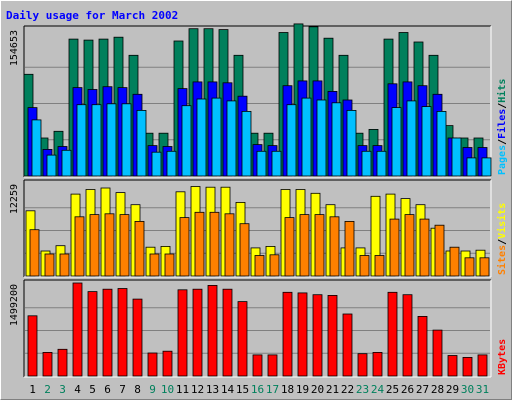 This screenshot has height=400, width=512. Describe the element at coordinates (502, 124) in the screenshot. I see `legend-files: Files` at that location.